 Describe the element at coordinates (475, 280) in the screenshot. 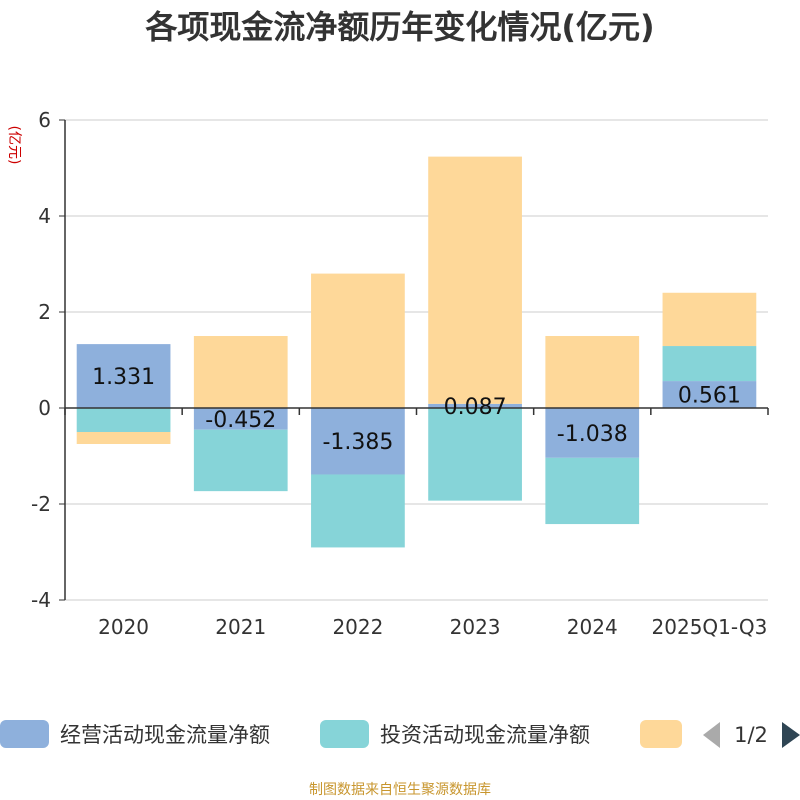

I see `bar-s2-2023` at that location.